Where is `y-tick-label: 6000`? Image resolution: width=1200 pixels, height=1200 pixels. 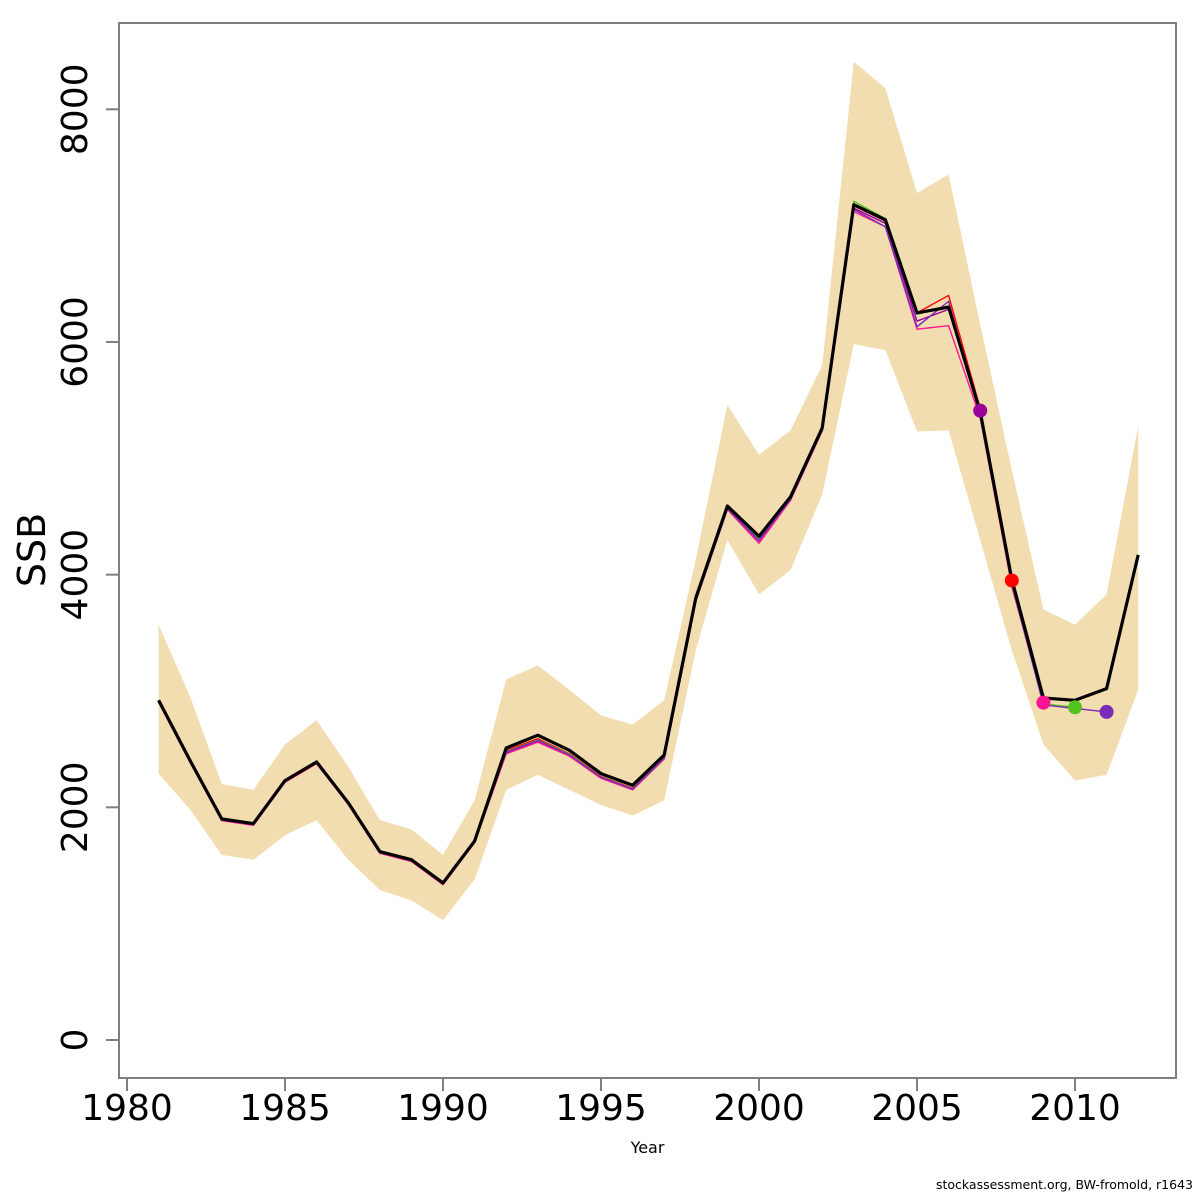
y-tick-label: 6000 is located at coordinates (75, 342).